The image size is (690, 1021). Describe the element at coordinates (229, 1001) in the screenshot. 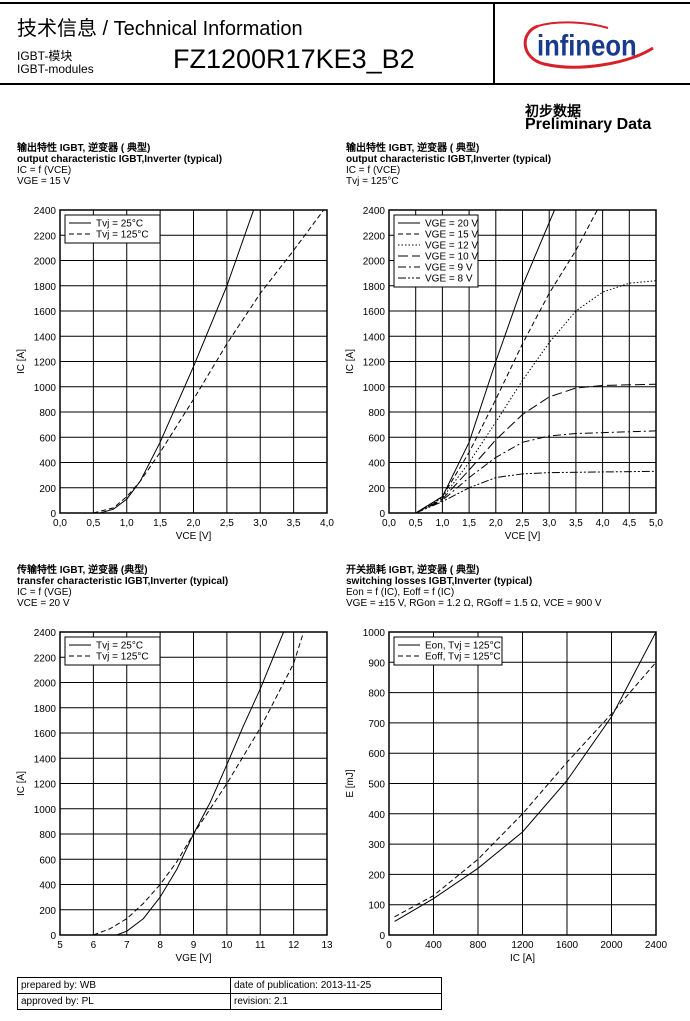

I see `footer-row: approved by: PL revision: 2.1` at that location.